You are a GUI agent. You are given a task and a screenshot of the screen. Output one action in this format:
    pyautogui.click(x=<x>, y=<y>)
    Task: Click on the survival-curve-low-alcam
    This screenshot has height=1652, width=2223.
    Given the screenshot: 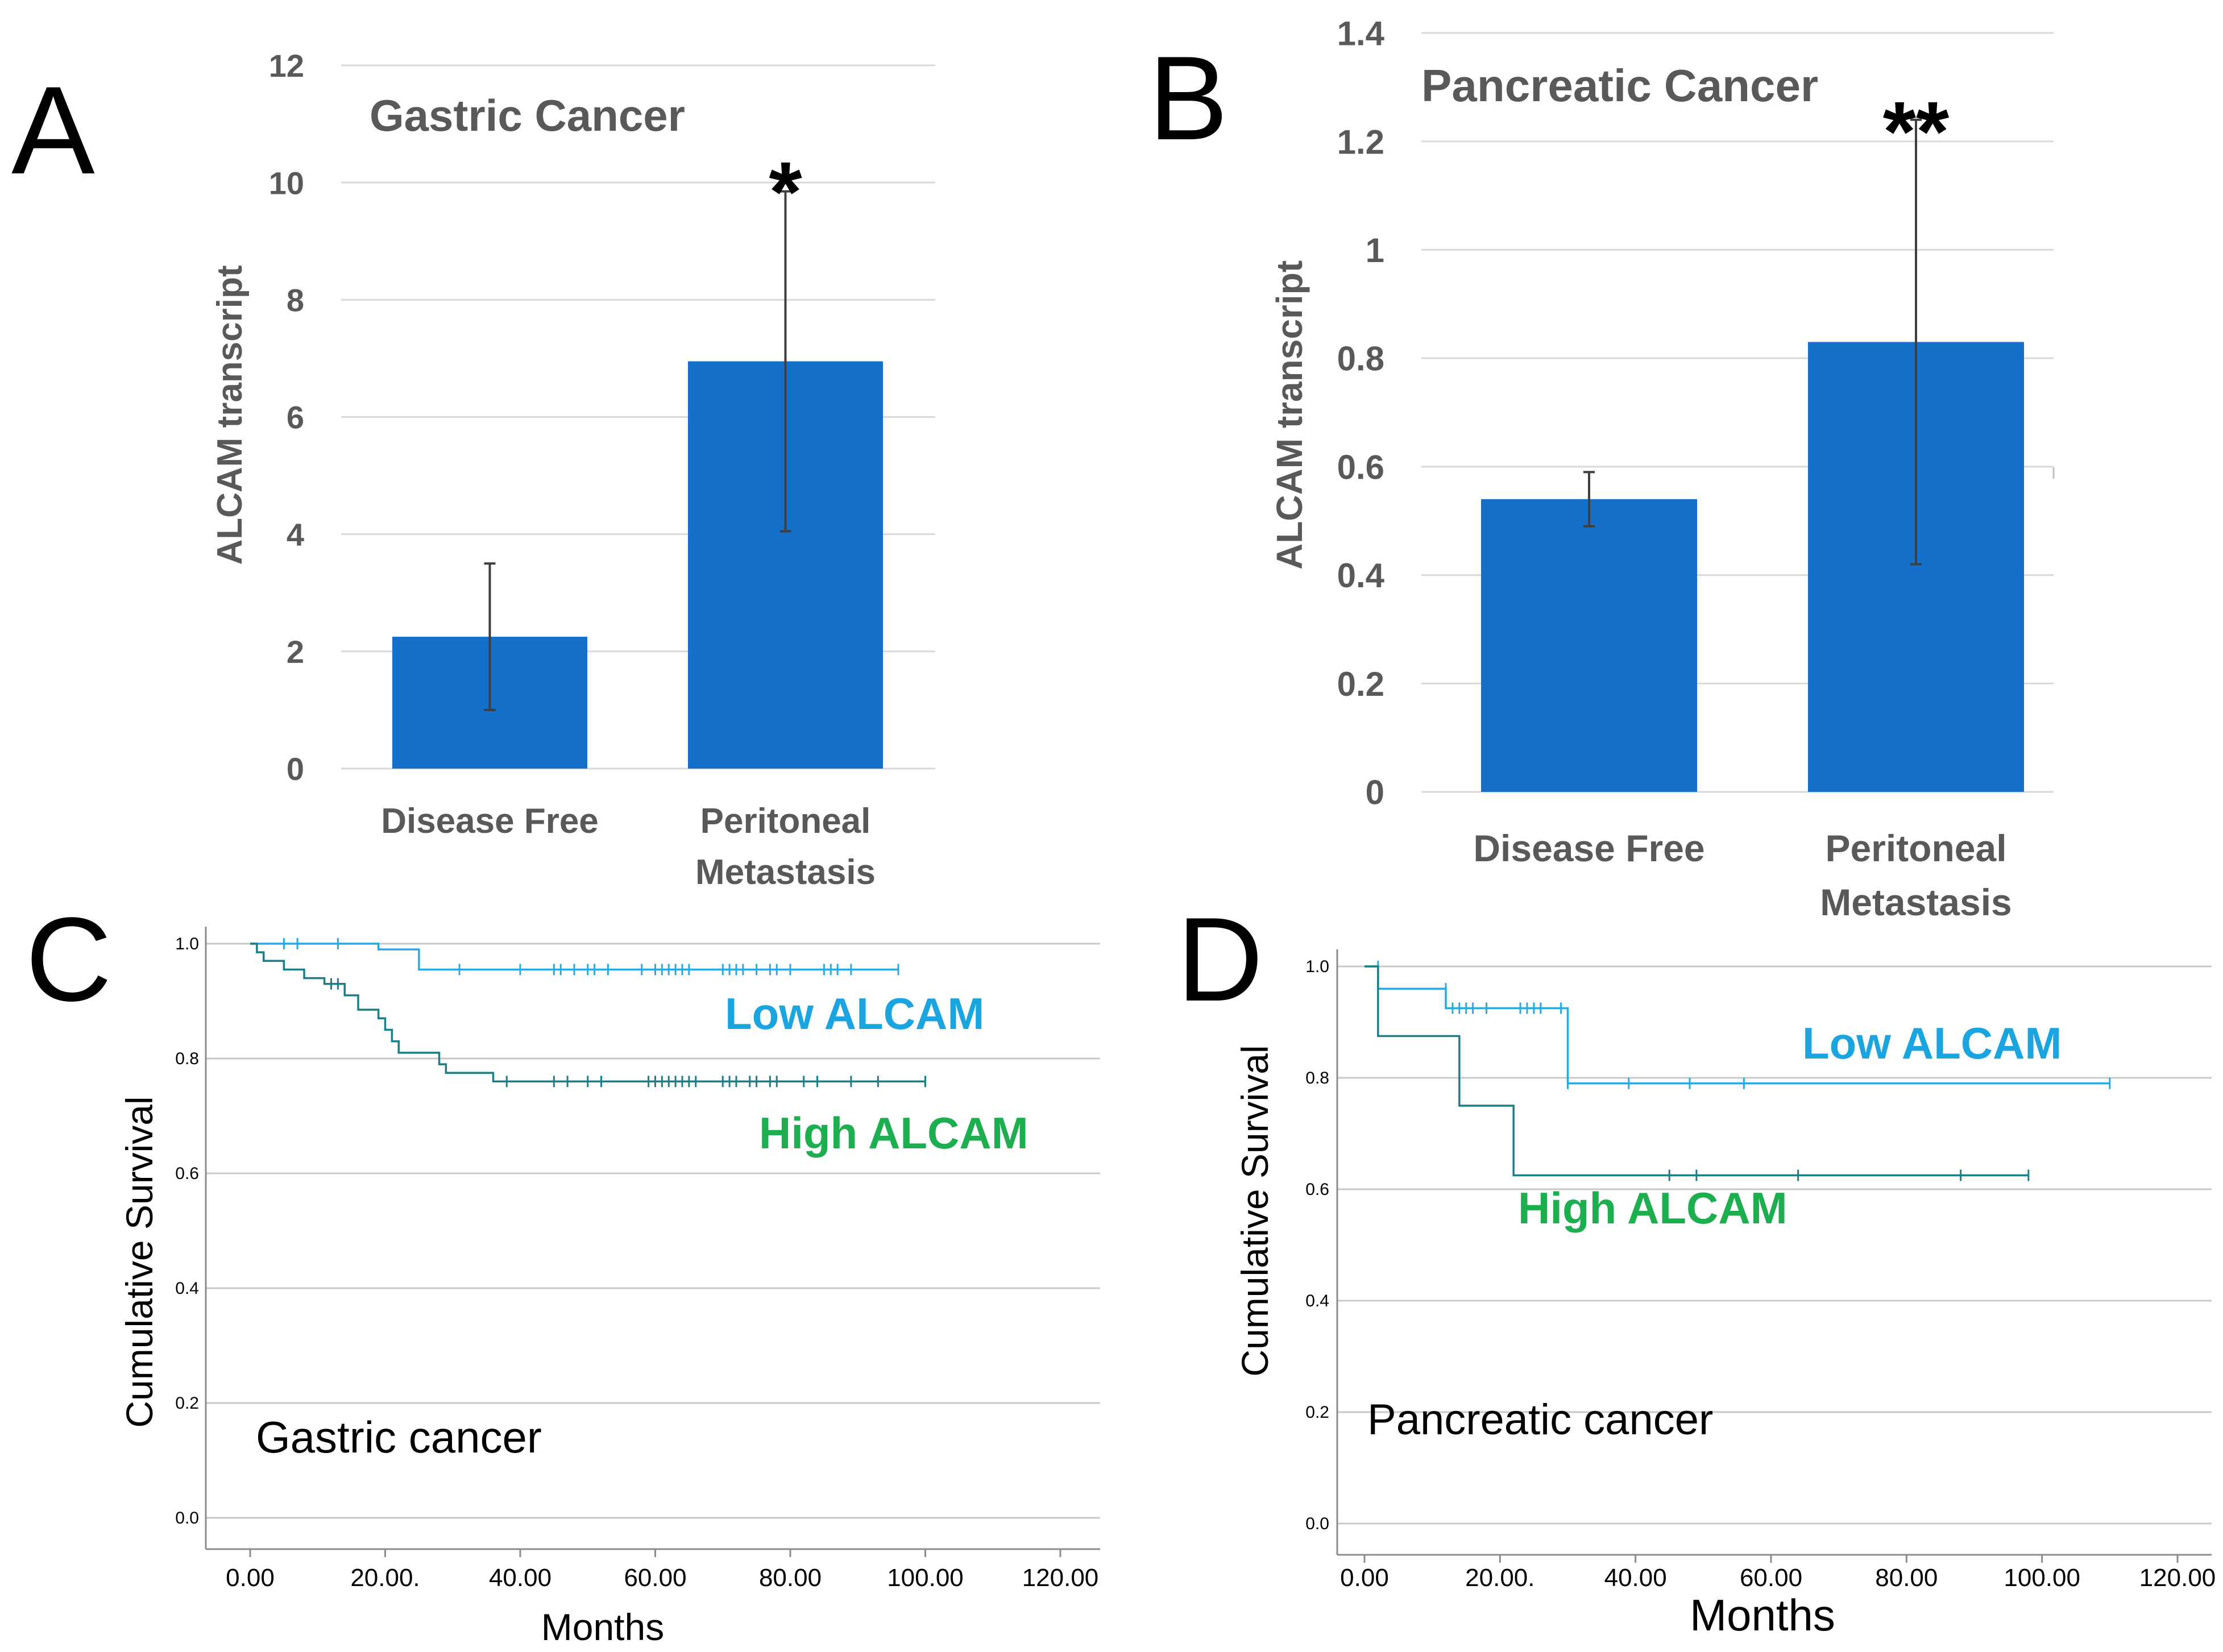 What is the action you would take?
    pyautogui.click(x=574, y=957)
    